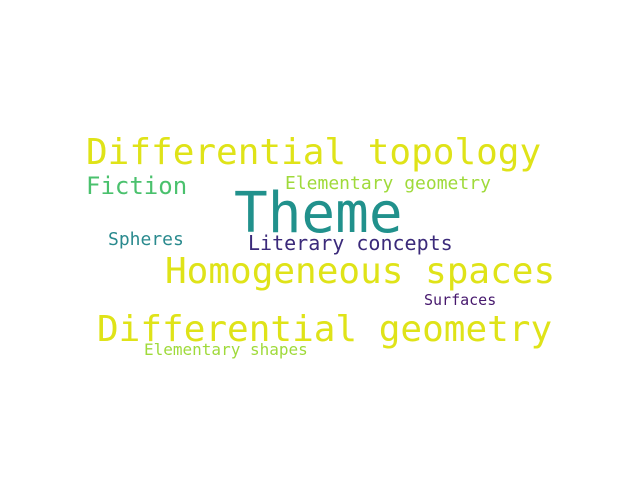 The width and height of the screenshot is (640, 480). Describe the element at coordinates (388, 183) in the screenshot. I see `word-elementary-geometry: Elementary geometry` at that location.